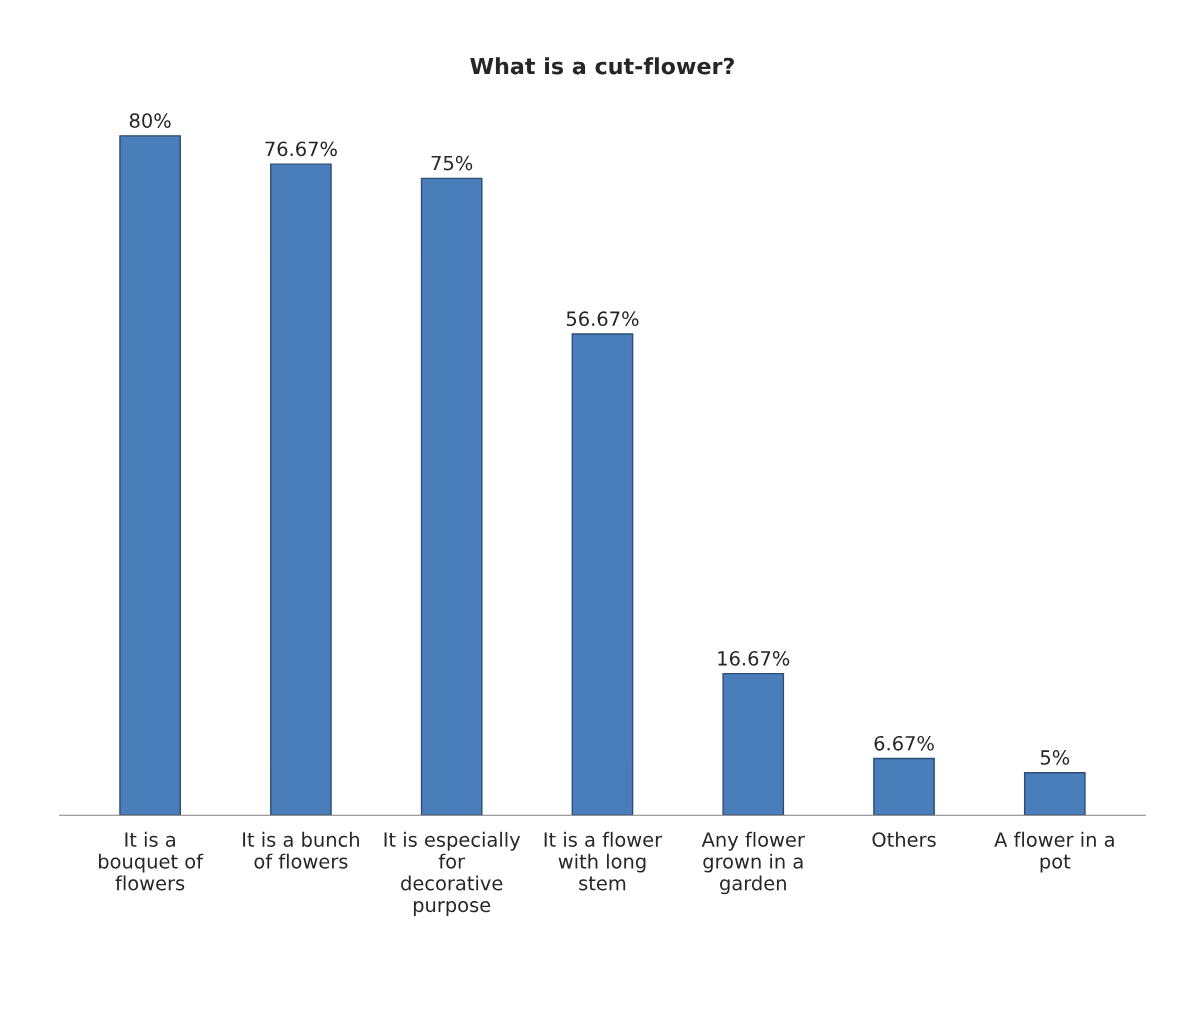  What do you see at coordinates (904, 839) in the screenshot?
I see `x-tick-label: Others` at bounding box center [904, 839].